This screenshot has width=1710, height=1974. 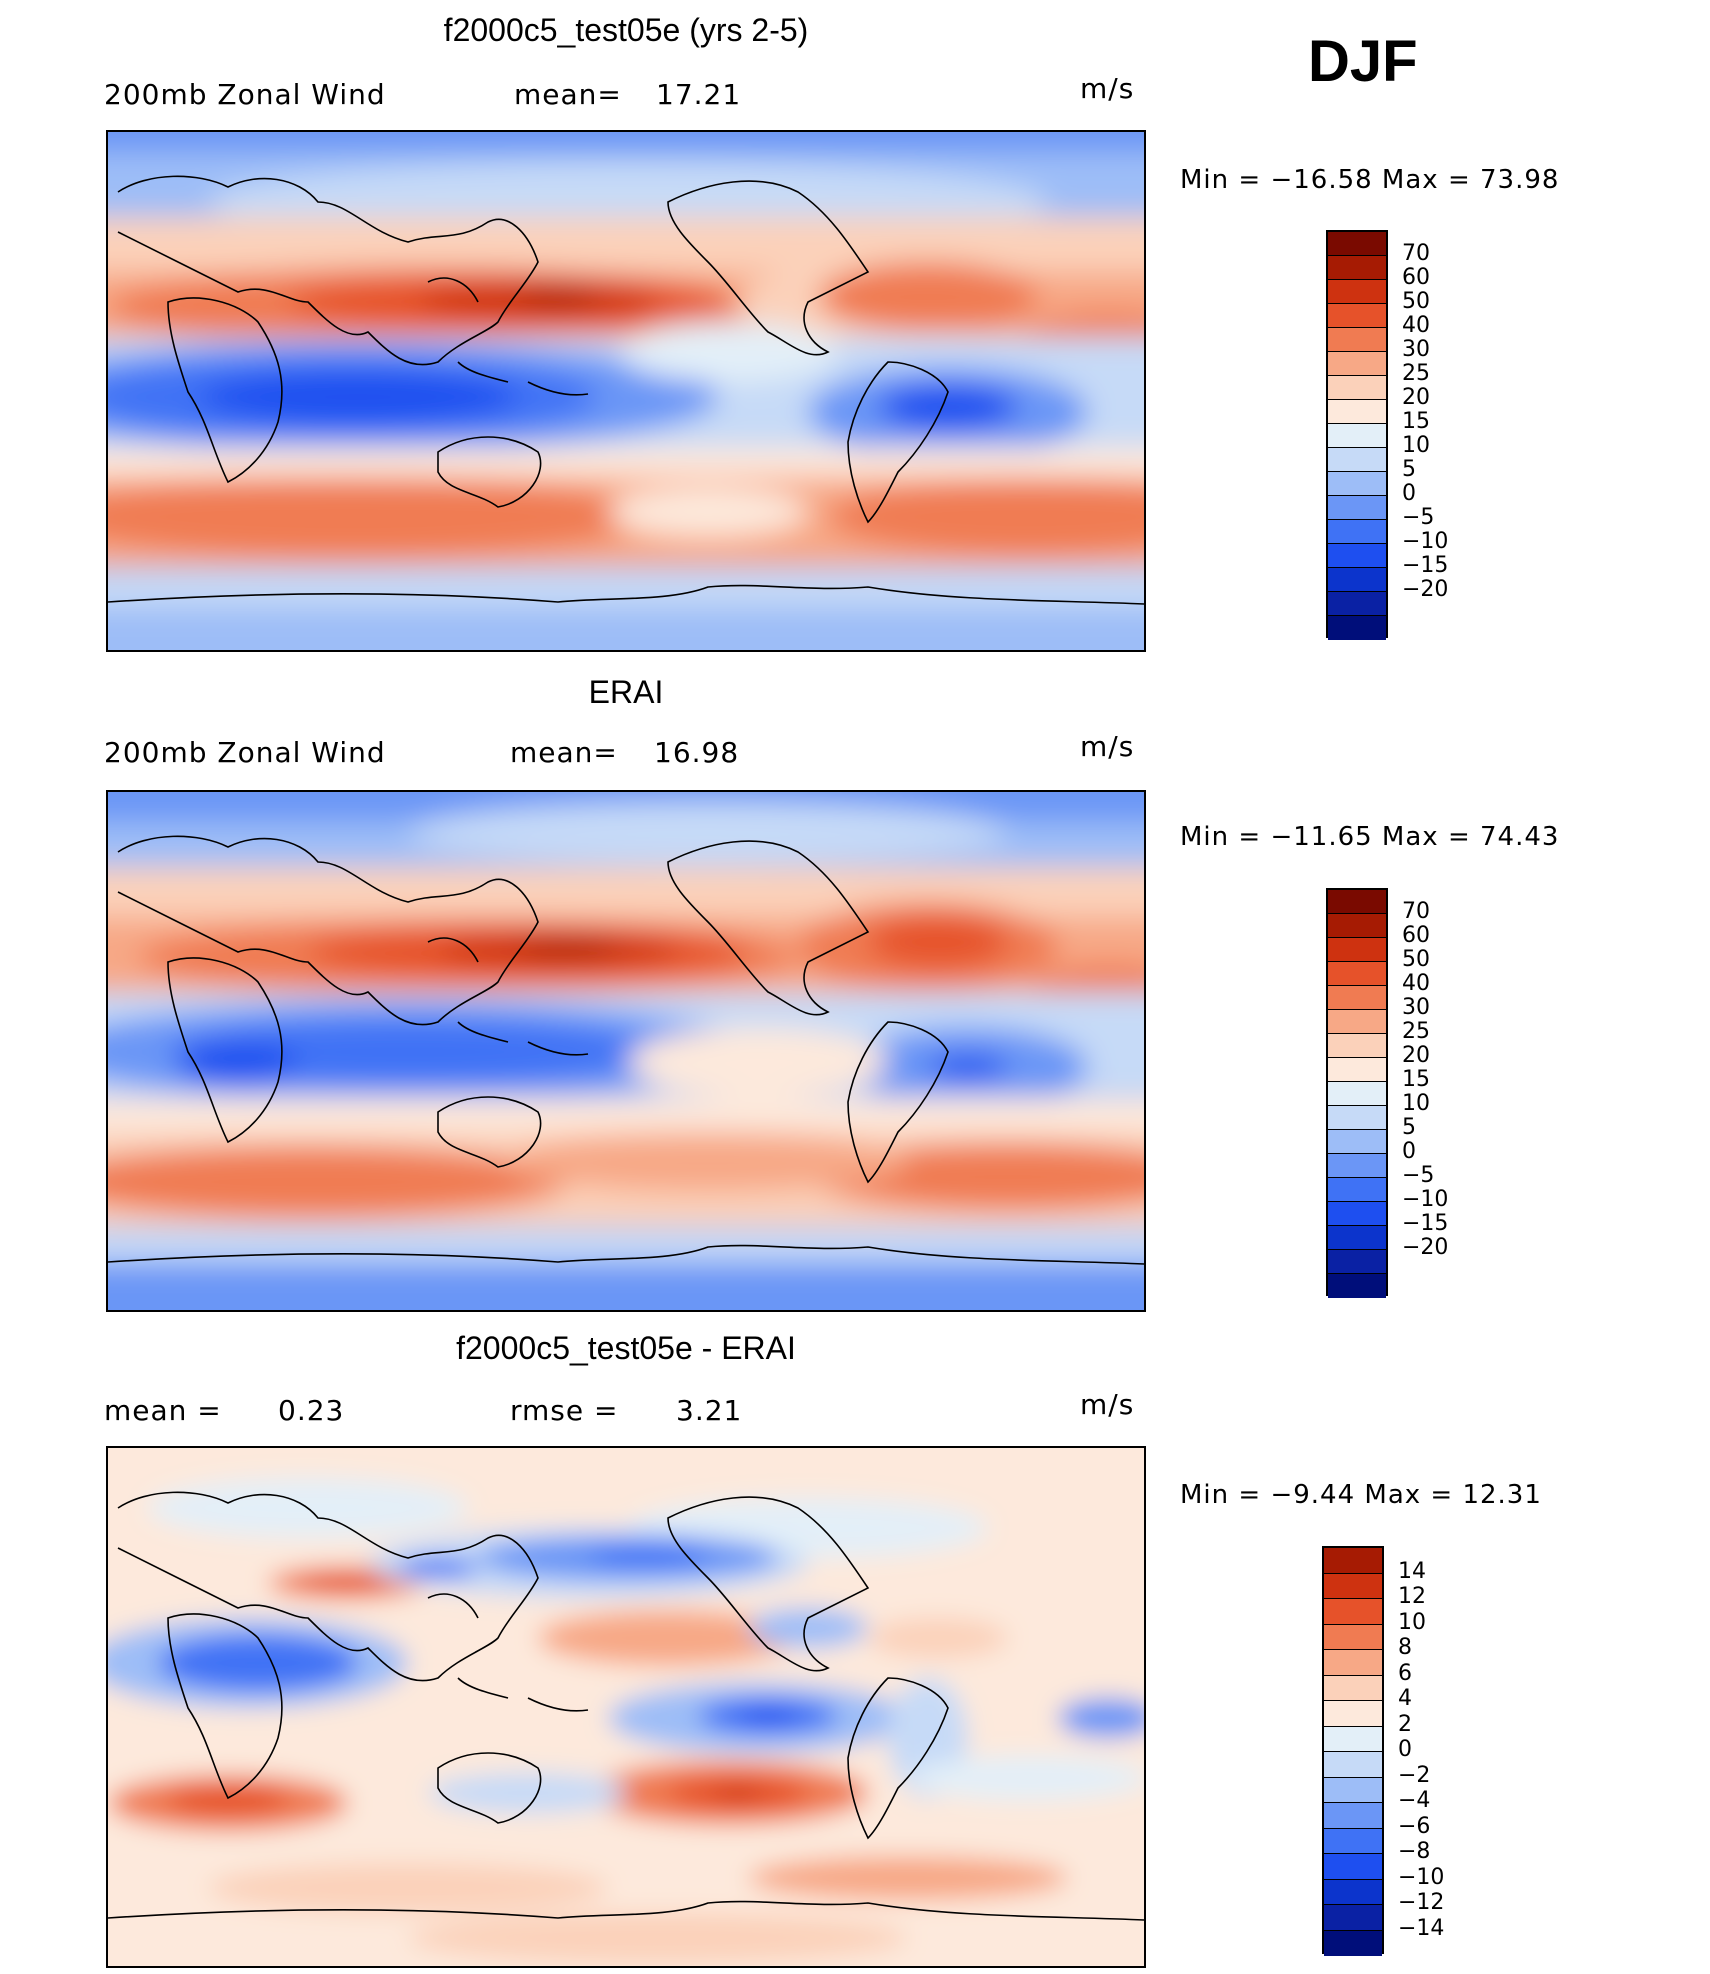 What do you see at coordinates (245, 752) in the screenshot?
I see `panel-2-variable-label: 200mb Zonal Wind` at bounding box center [245, 752].